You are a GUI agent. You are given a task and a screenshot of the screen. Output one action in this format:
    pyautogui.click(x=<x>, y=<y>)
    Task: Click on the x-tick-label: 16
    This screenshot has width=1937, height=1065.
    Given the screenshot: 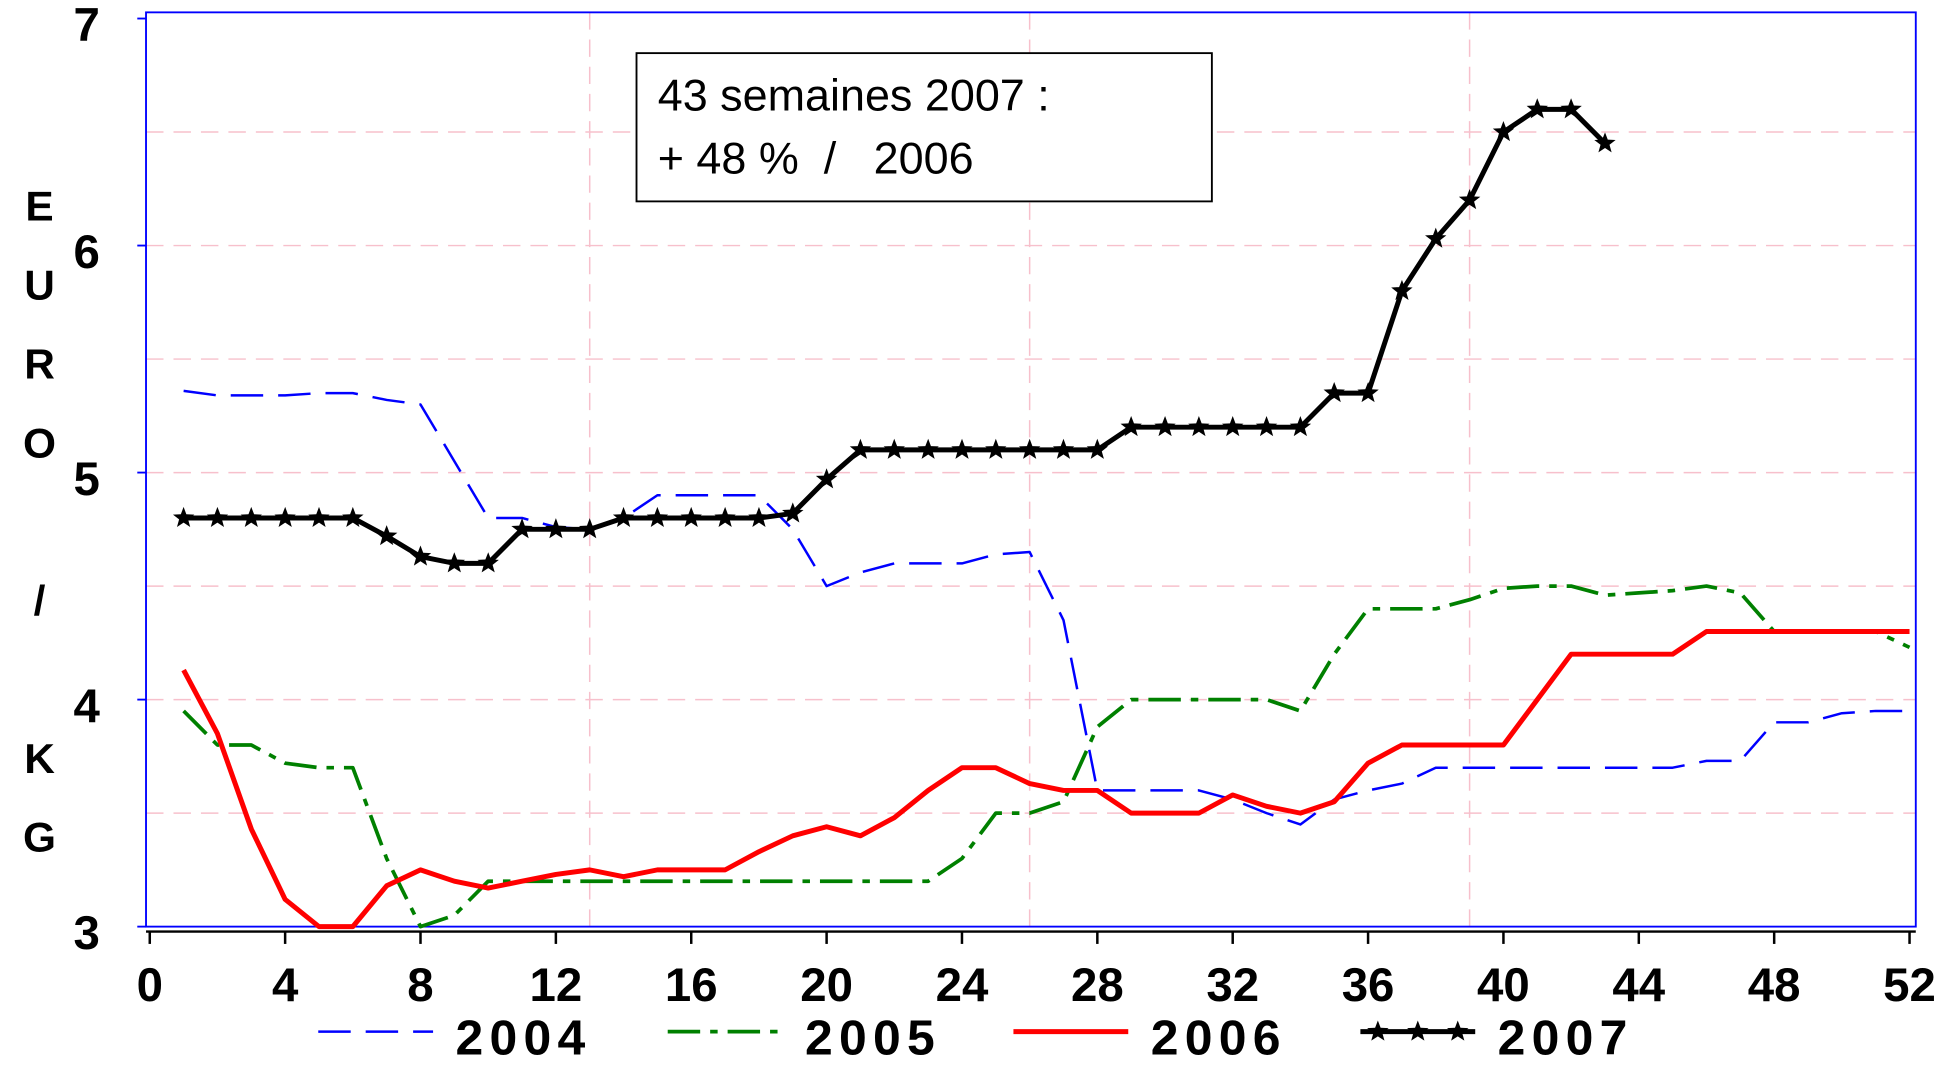 What is the action you would take?
    pyautogui.click(x=691, y=984)
    